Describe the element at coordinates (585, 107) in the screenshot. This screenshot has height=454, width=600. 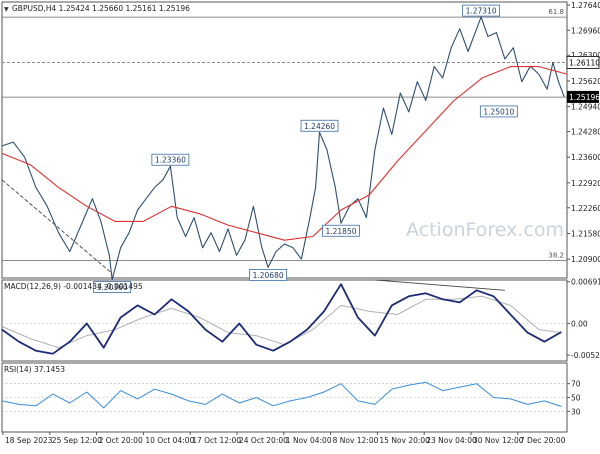
I see `y-tick-label: 1.24940` at that location.